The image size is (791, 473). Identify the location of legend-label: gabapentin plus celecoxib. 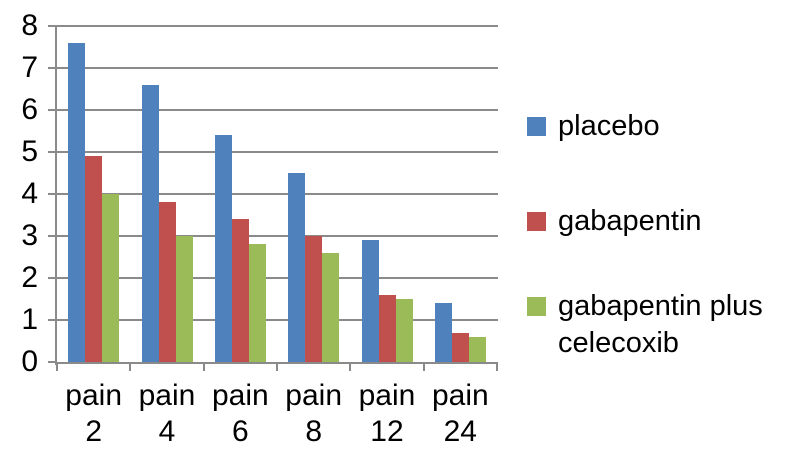
(660, 324).